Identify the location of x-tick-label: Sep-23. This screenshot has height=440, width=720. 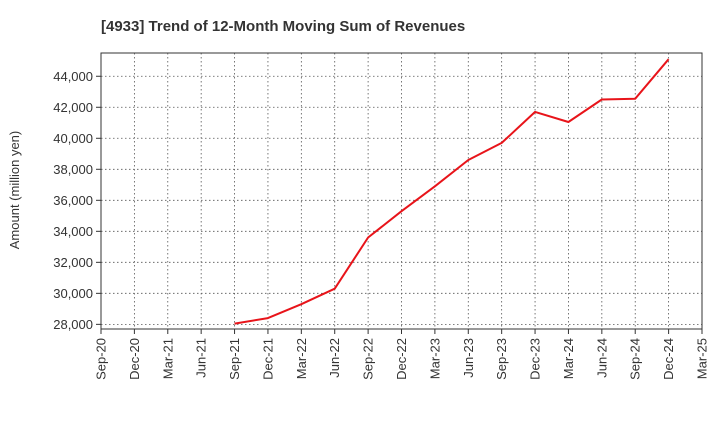
(501, 359).